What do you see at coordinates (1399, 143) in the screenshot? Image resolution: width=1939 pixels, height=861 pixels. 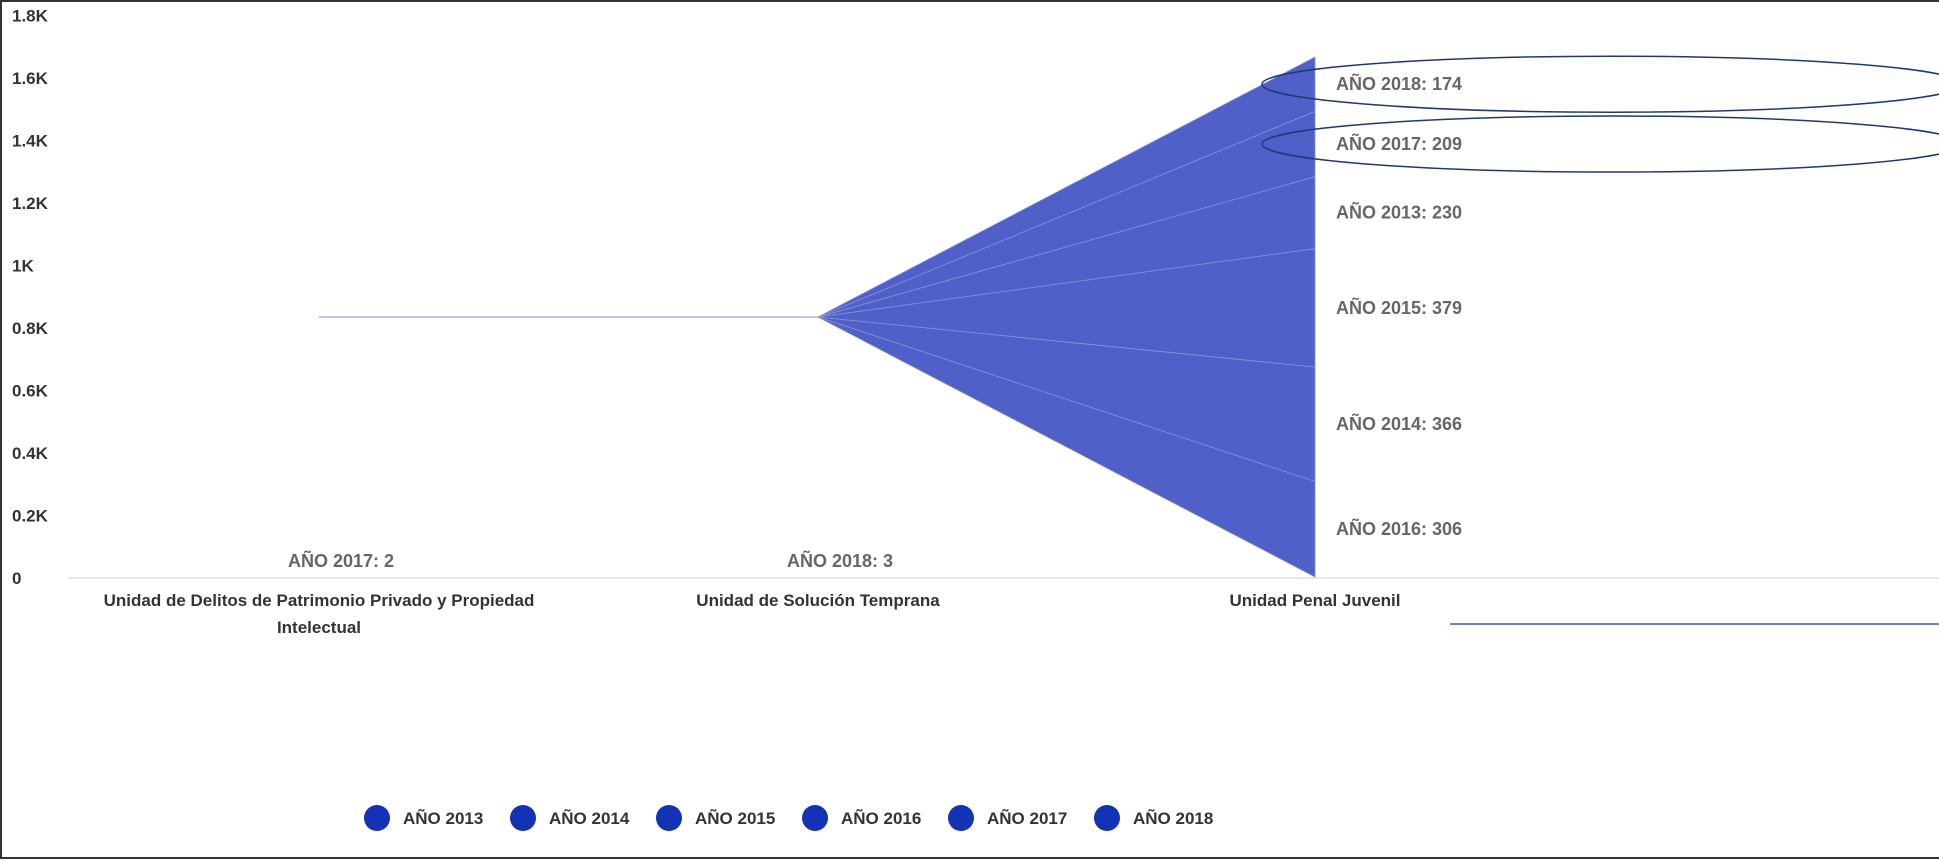 I see `data-label: AÑO 2017: 209` at bounding box center [1399, 143].